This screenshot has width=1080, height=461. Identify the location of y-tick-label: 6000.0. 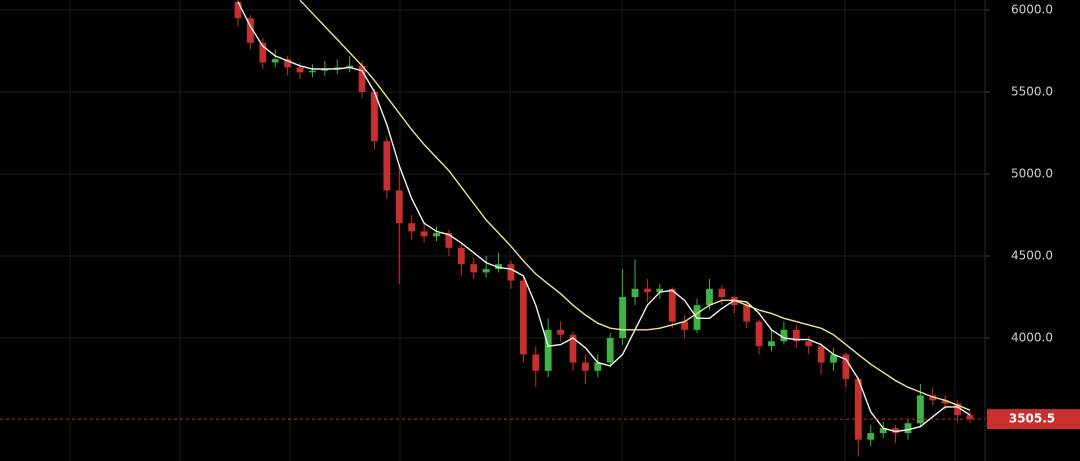
(1032, 10).